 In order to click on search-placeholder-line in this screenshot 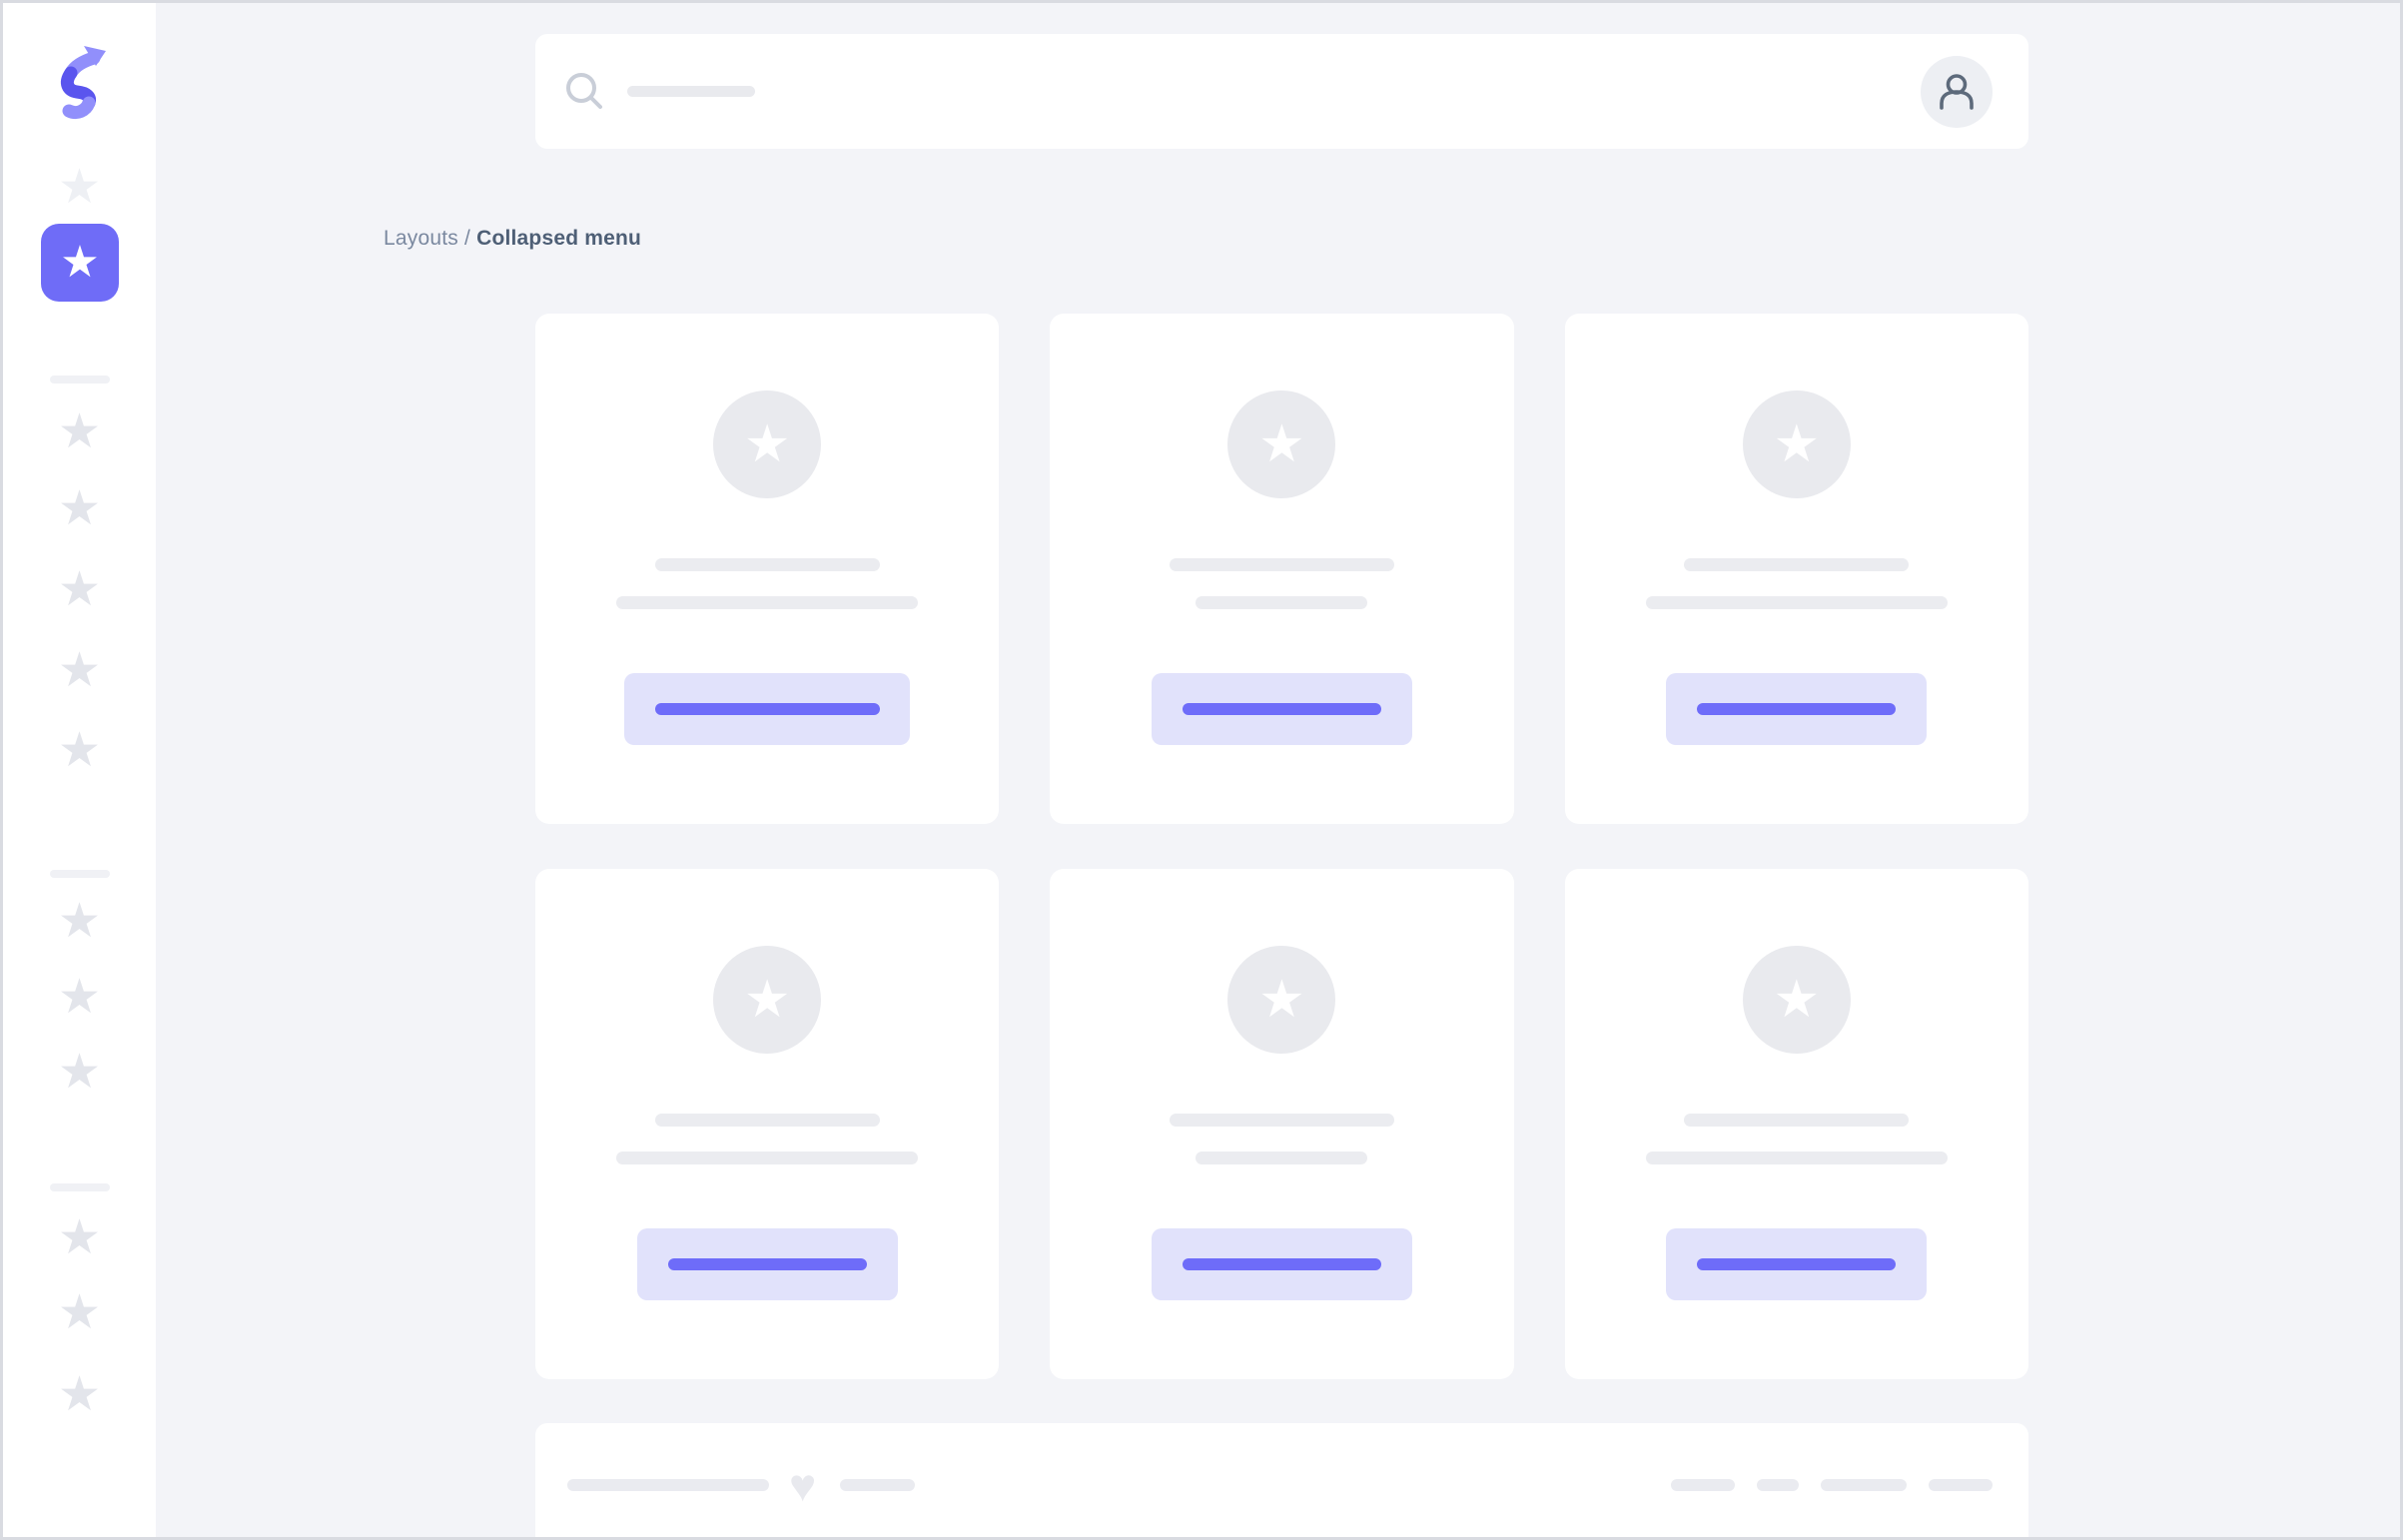, I will do `click(691, 92)`.